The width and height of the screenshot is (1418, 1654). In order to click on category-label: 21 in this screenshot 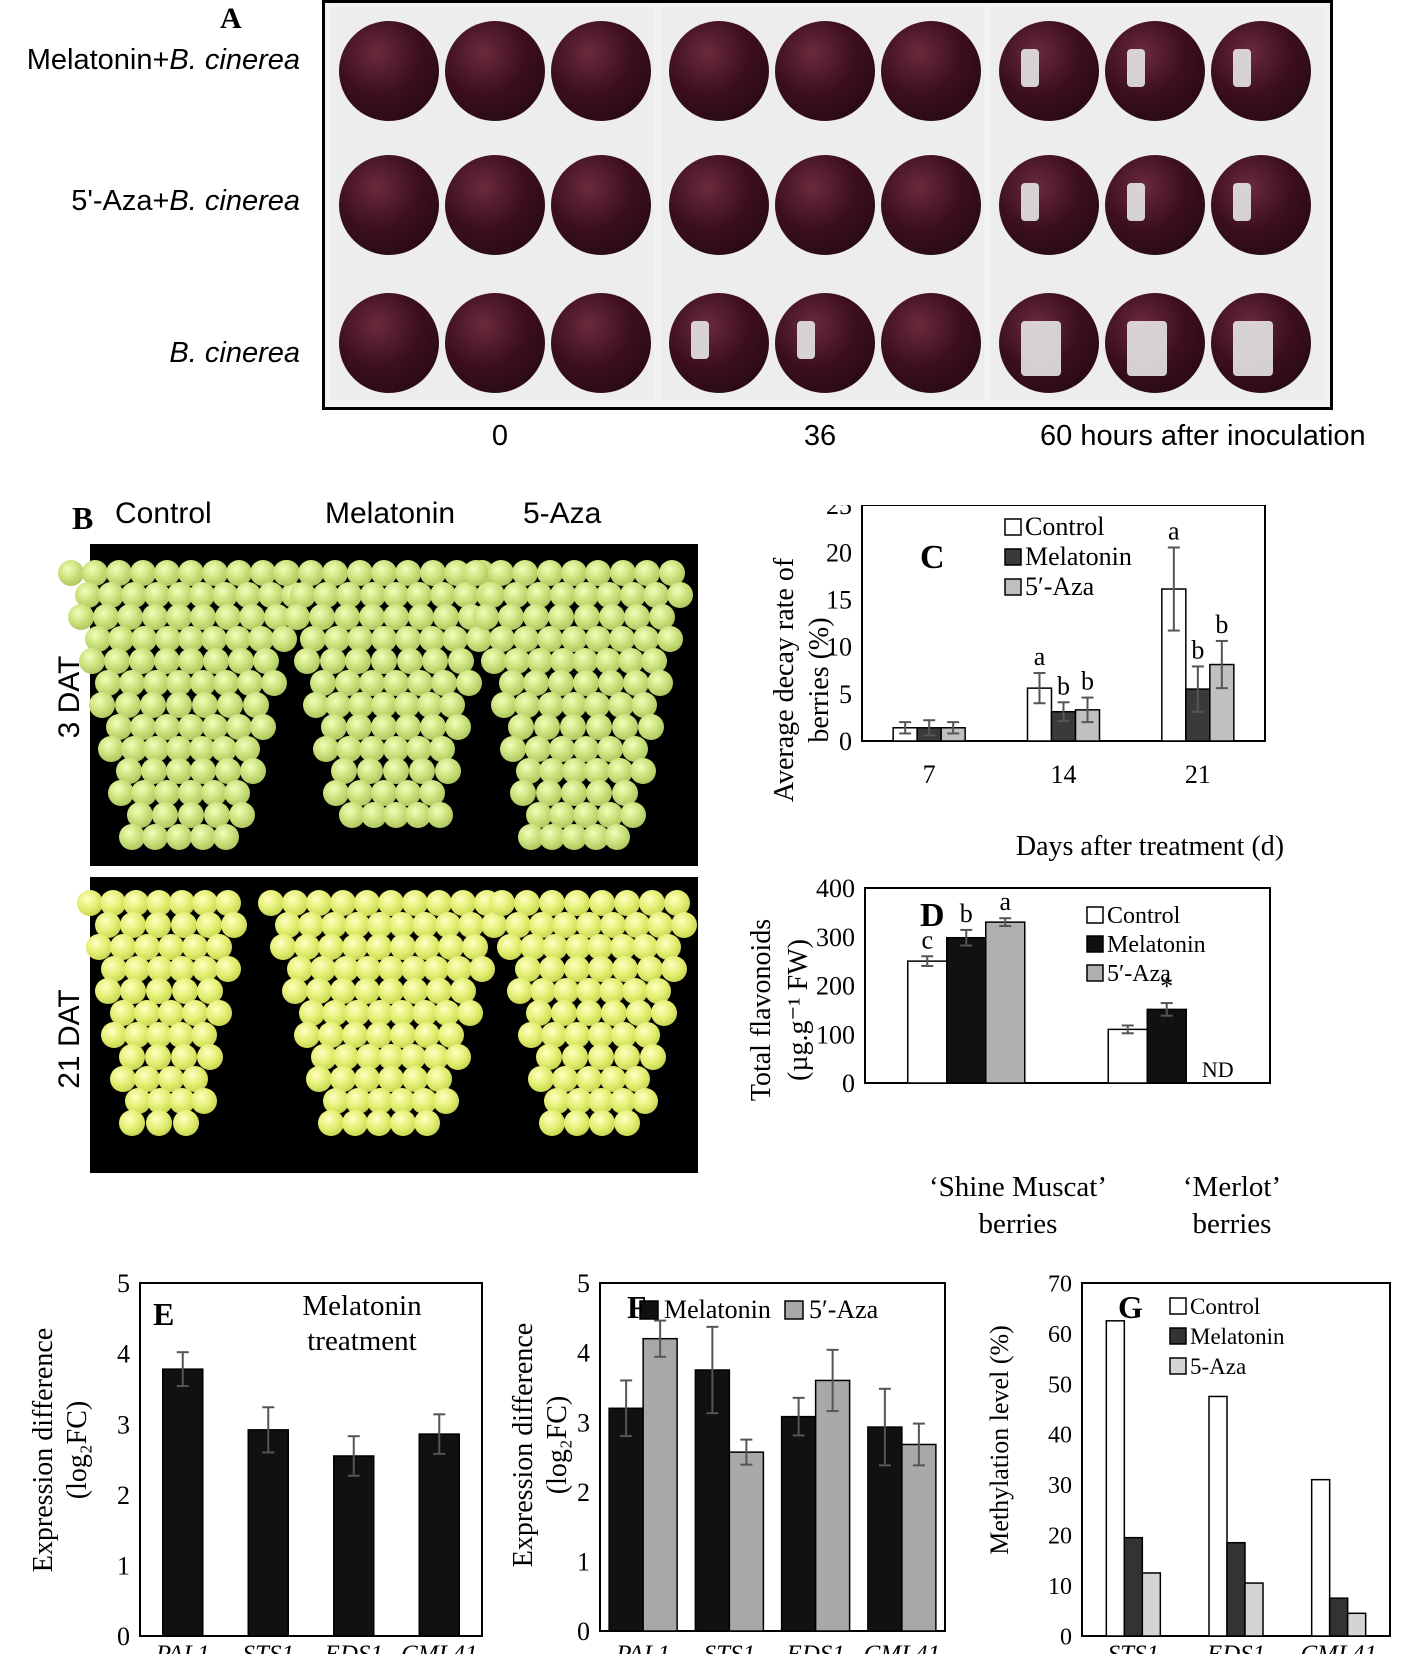, I will do `click(1198, 774)`.